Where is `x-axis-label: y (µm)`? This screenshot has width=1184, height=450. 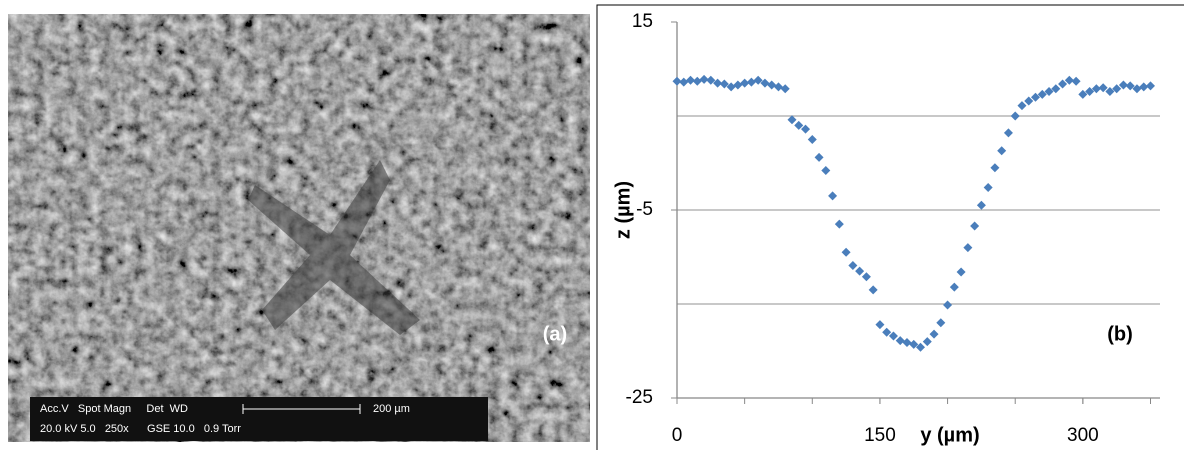 x-axis-label: y (µm) is located at coordinates (949, 435).